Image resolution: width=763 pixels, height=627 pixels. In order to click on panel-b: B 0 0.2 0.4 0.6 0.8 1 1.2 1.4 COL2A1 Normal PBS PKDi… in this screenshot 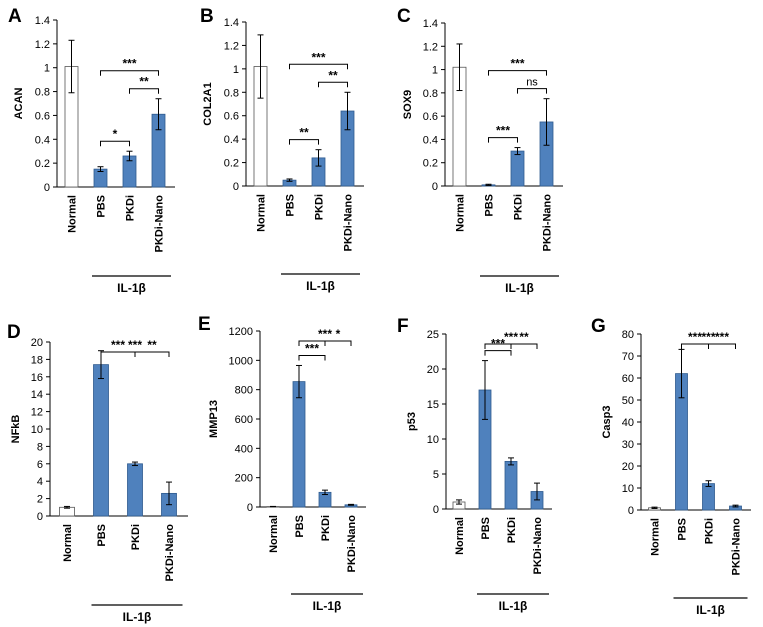, I will do `click(282, 149)`.